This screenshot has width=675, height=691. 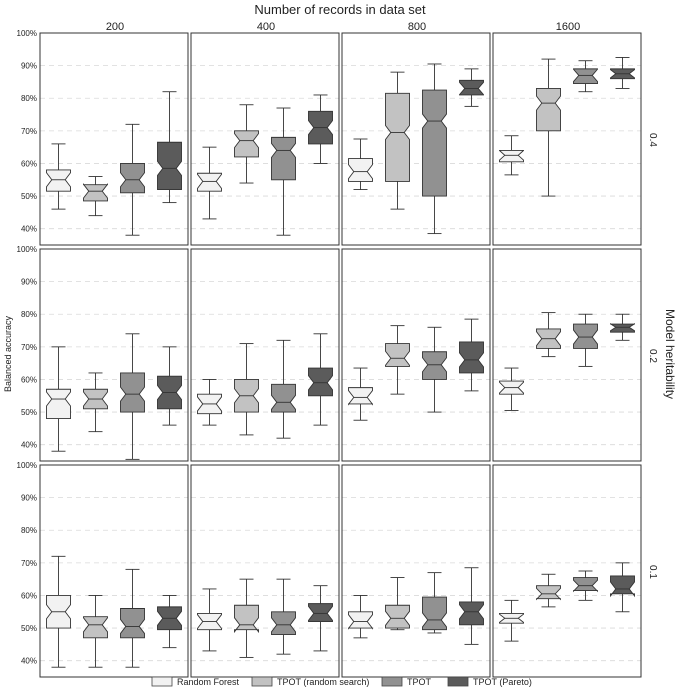 What do you see at coordinates (567, 355) in the screenshot?
I see `panel-h0-2-n1600` at bounding box center [567, 355].